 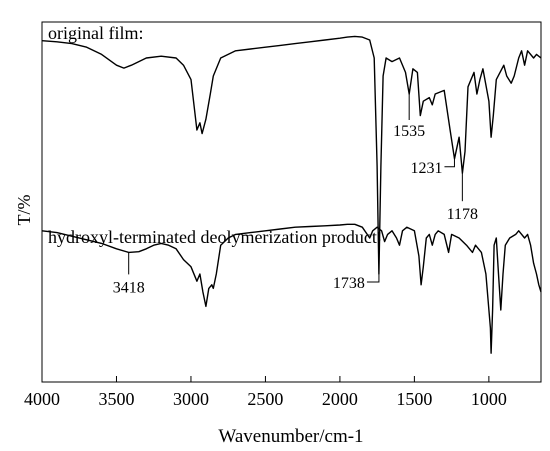 I want to click on annotation-label: 1535, so click(x=409, y=131).